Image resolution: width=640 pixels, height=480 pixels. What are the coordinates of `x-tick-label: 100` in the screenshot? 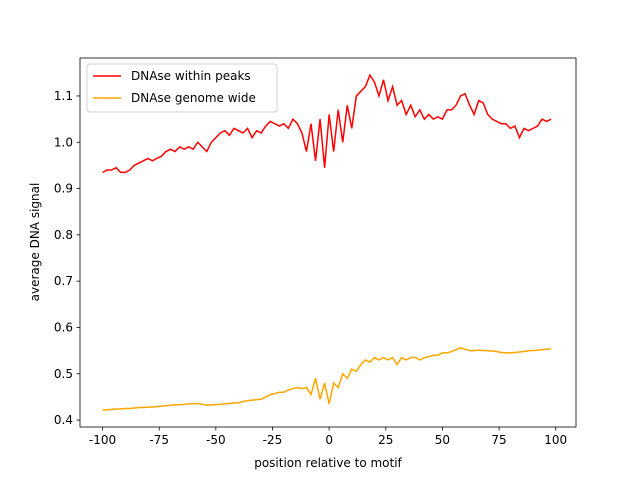 It's located at (555, 440).